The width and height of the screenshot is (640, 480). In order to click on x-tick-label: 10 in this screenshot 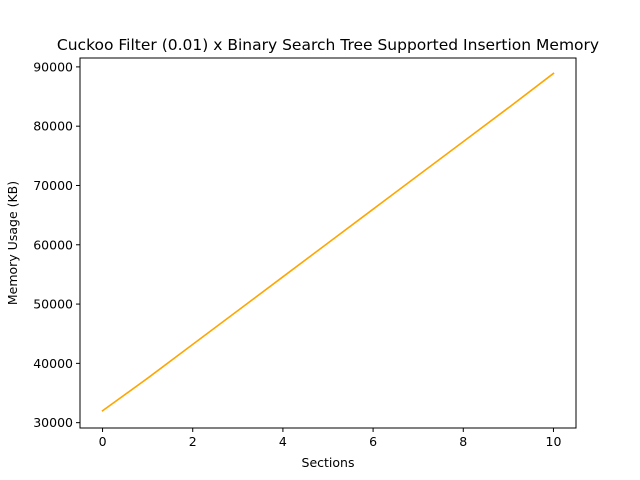, I will do `click(554, 441)`.